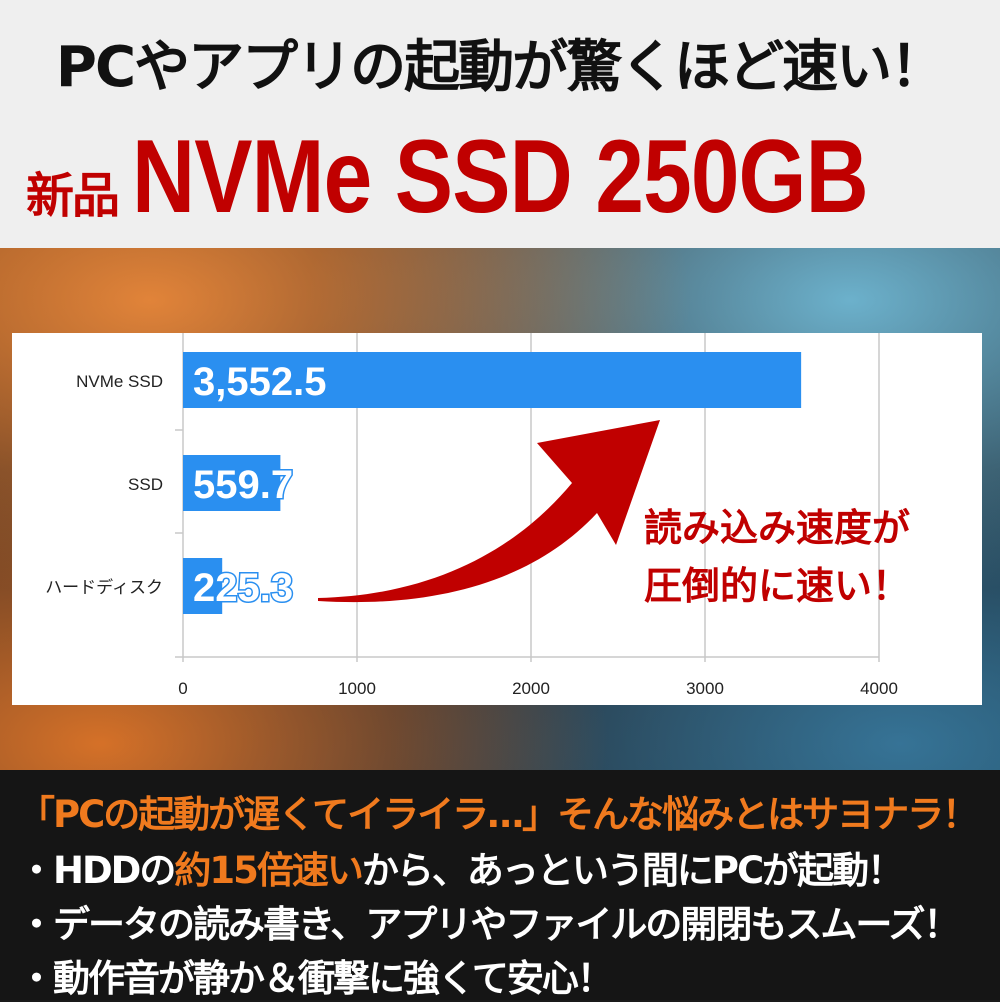 The image size is (1000, 1002). Describe the element at coordinates (489, 511) in the screenshot. I see `red-arrow-icon` at that location.